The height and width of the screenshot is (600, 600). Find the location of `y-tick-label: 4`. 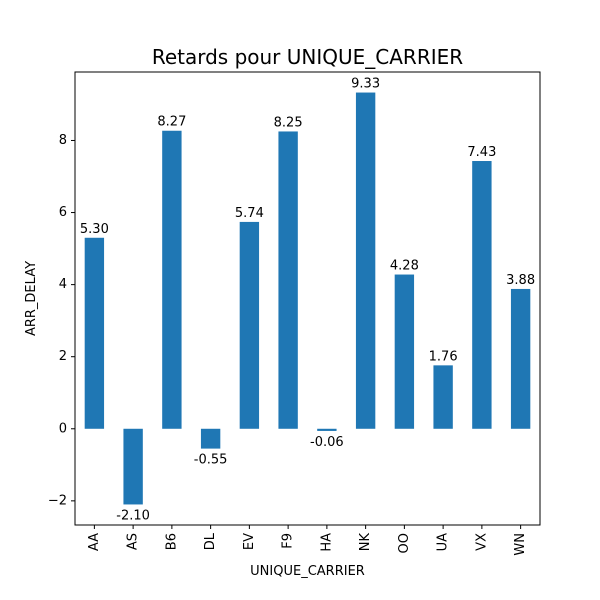

y-tick-label: 4 is located at coordinates (63, 284).